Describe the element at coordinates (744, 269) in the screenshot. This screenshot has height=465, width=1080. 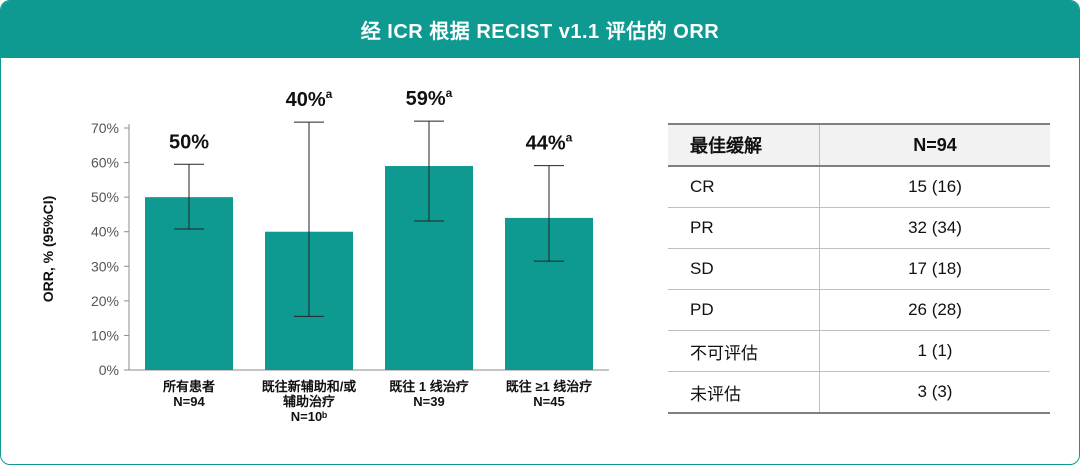
I see `response-category-cell: SD` at that location.